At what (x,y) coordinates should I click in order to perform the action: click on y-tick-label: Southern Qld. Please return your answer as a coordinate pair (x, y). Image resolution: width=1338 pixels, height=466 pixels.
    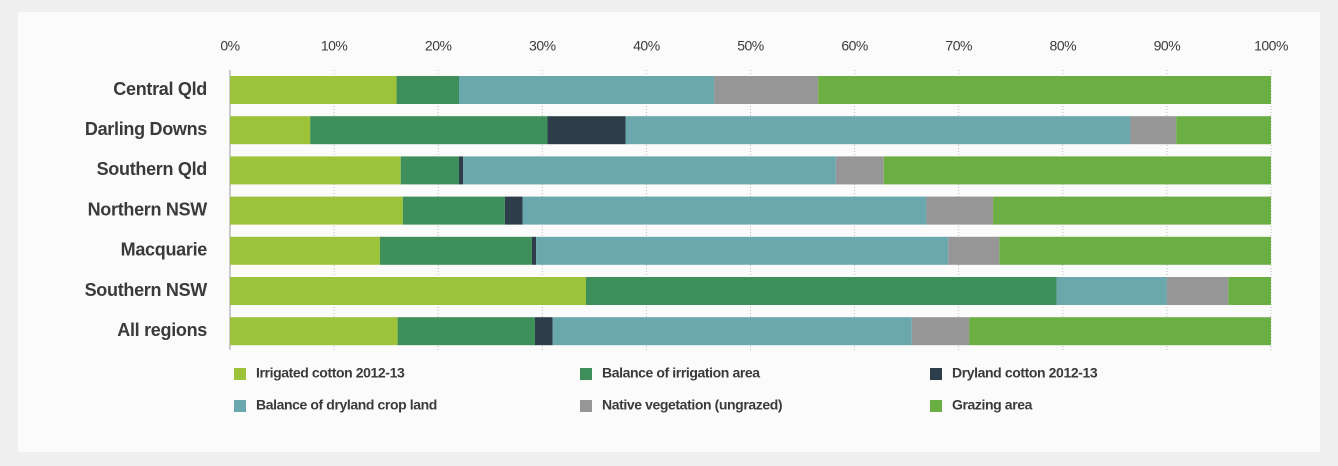
    Looking at the image, I should click on (152, 169).